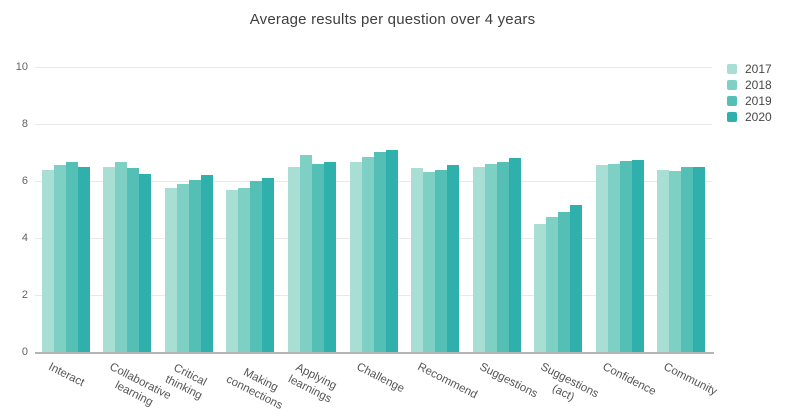 The image size is (785, 416). I want to click on x-tick-label-interact: Interact, so click(66, 375).